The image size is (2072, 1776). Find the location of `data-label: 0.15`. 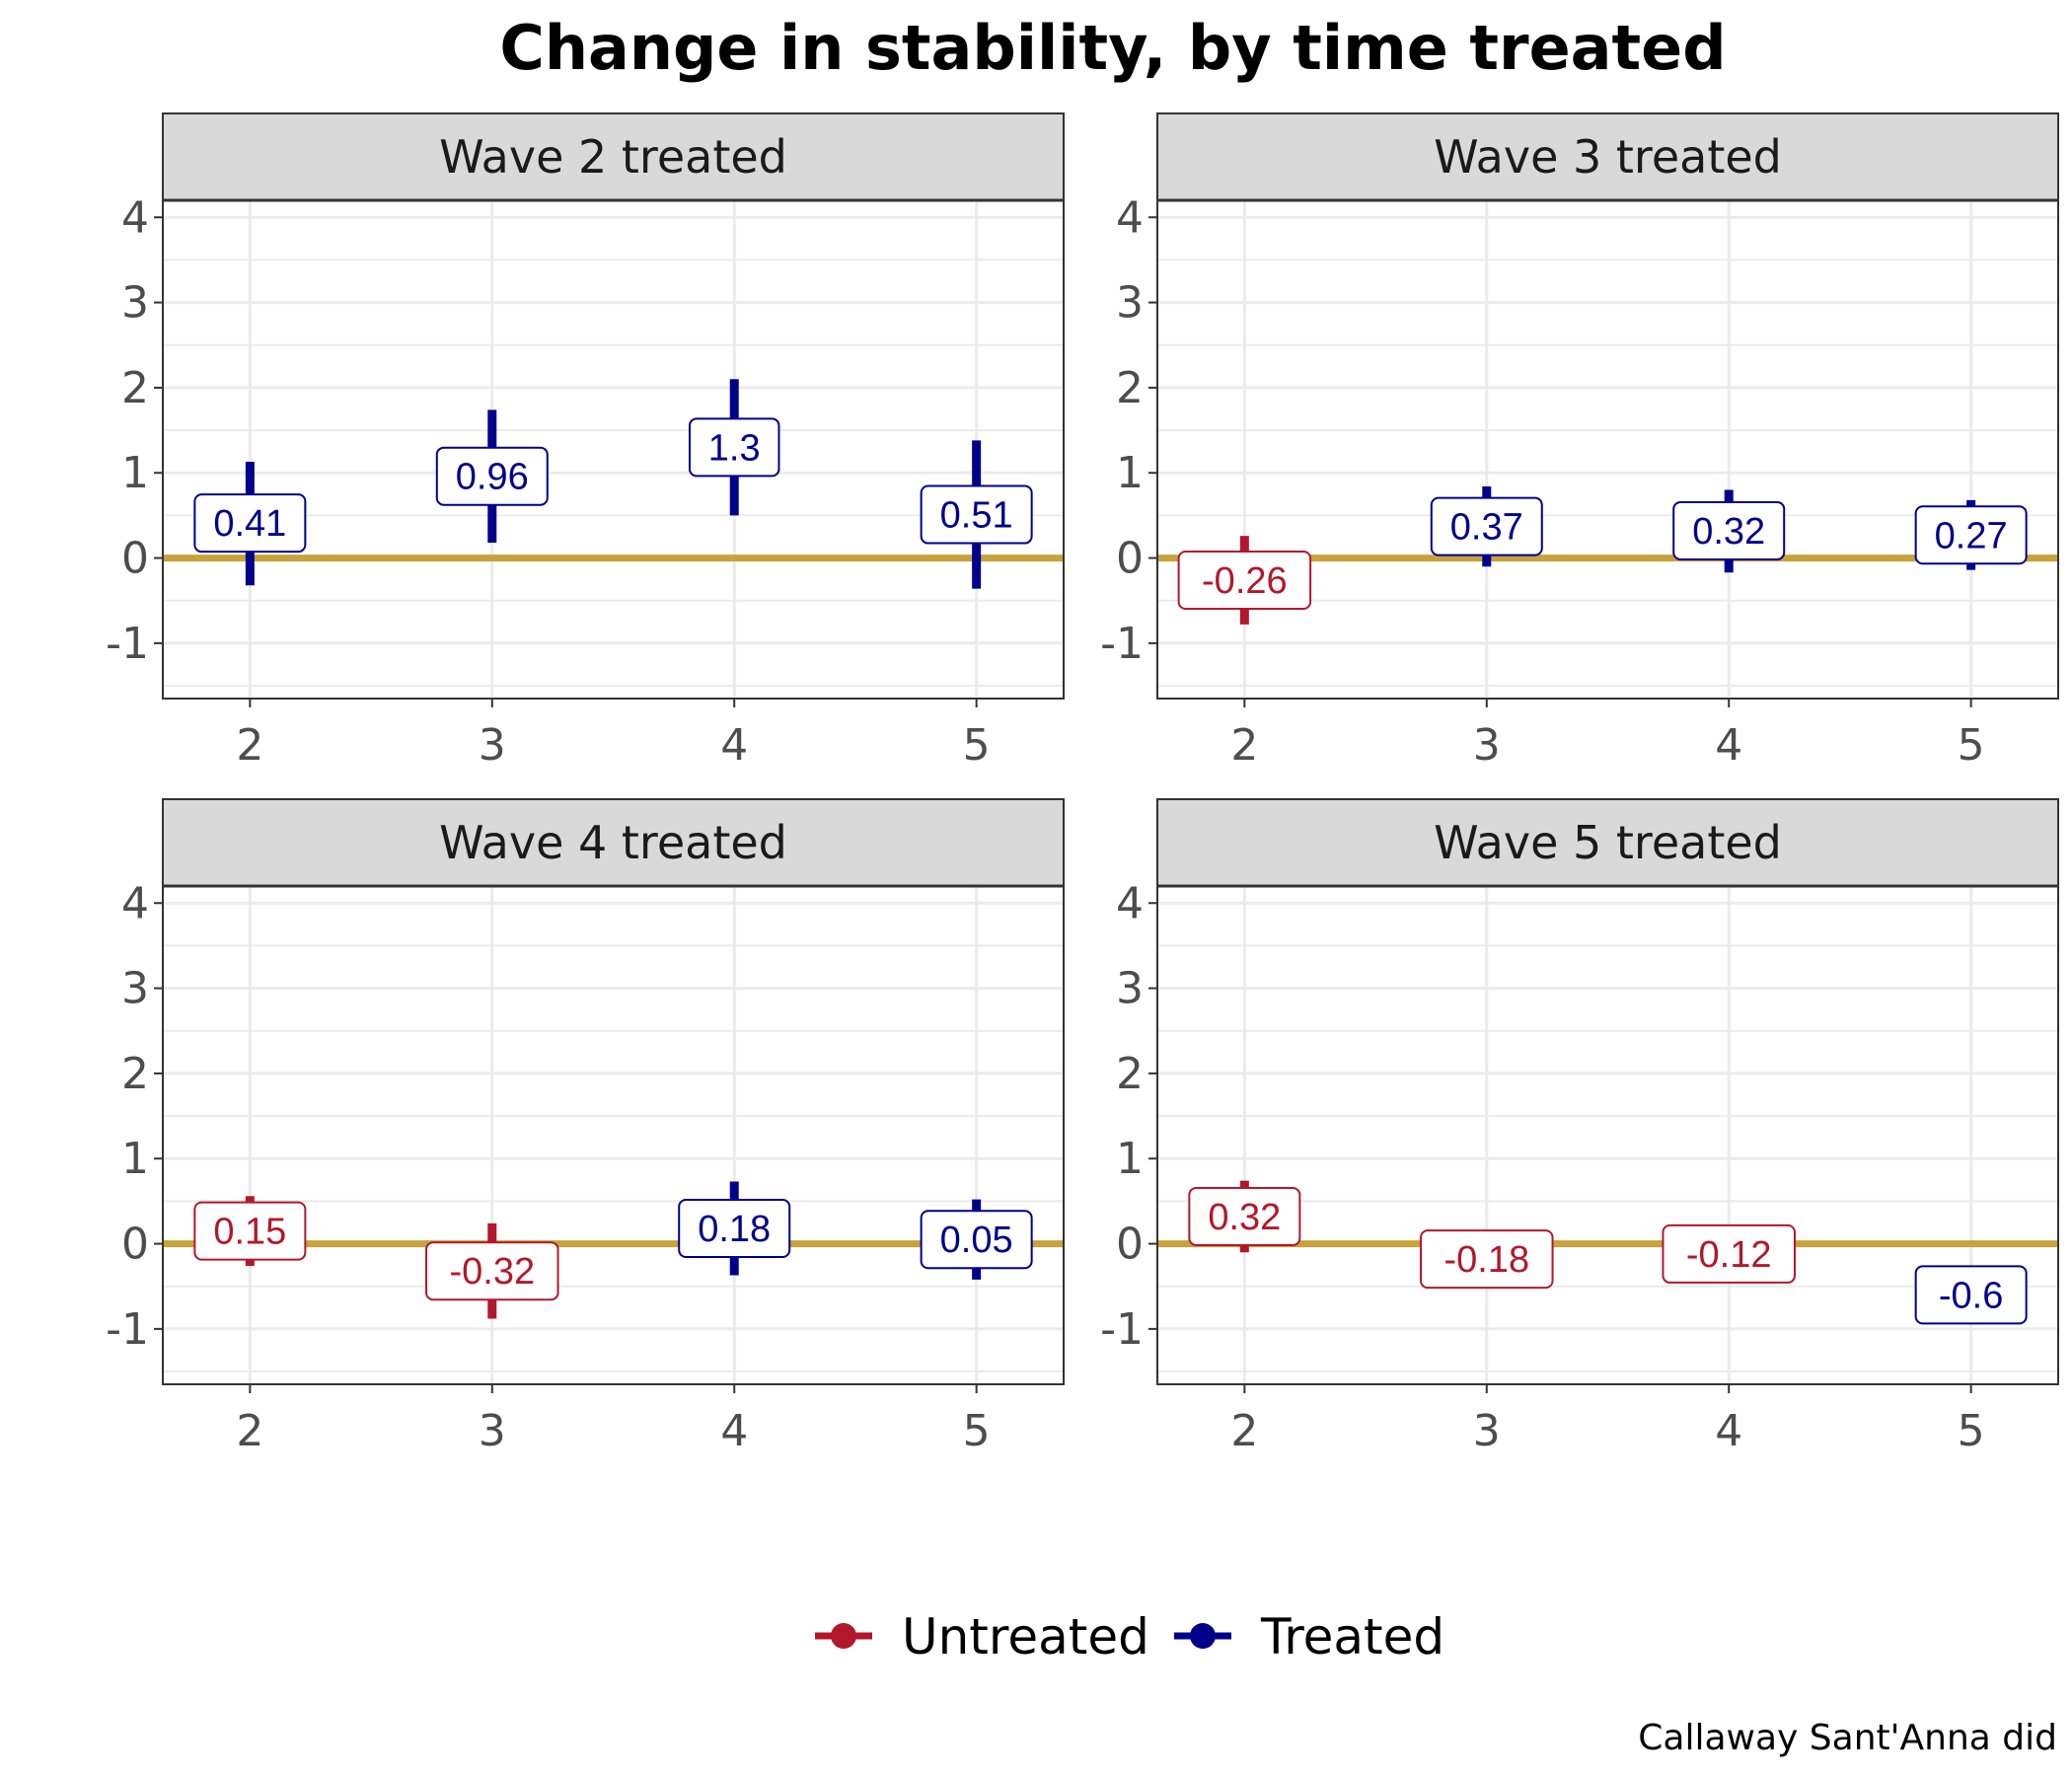

data-label: 0.15 is located at coordinates (250, 1232).